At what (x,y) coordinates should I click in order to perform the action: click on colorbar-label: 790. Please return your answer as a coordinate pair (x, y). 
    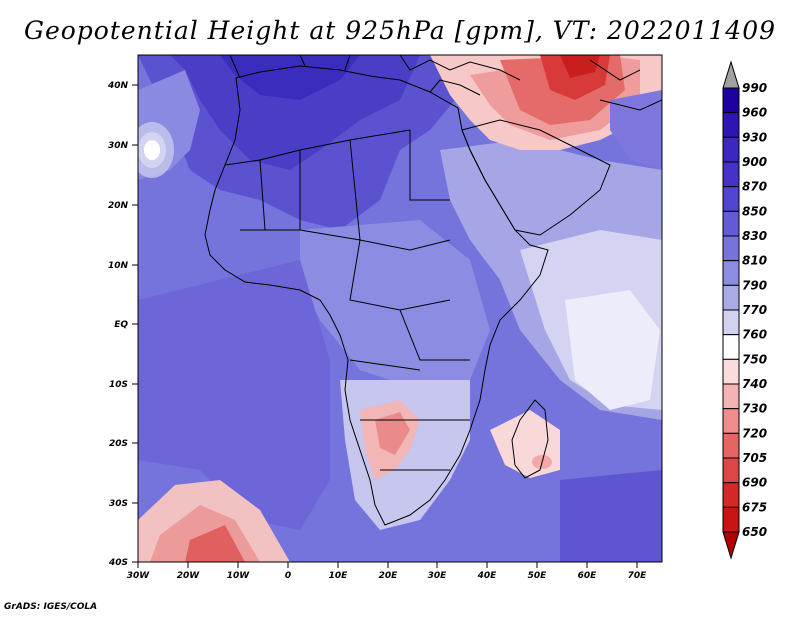
    Looking at the image, I should click on (754, 285).